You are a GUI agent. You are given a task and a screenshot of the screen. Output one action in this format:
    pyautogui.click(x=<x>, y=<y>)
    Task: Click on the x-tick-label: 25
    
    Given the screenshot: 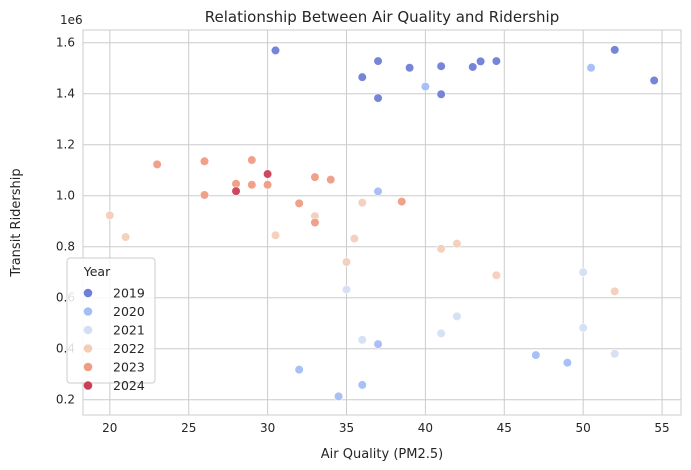 What is the action you would take?
    pyautogui.click(x=188, y=428)
    